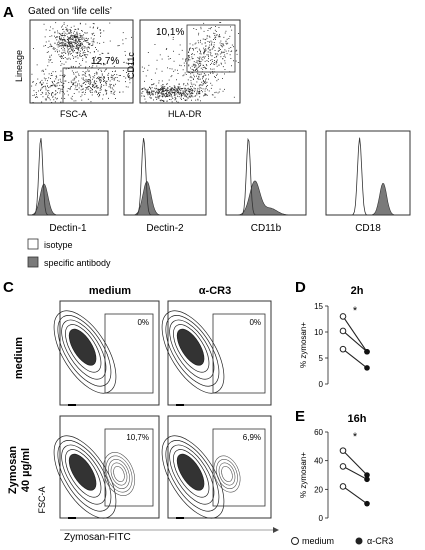 Image resolution: width=425 pixels, height=550 pixels. I want to click on gate-percentage: 0%, so click(143, 322).